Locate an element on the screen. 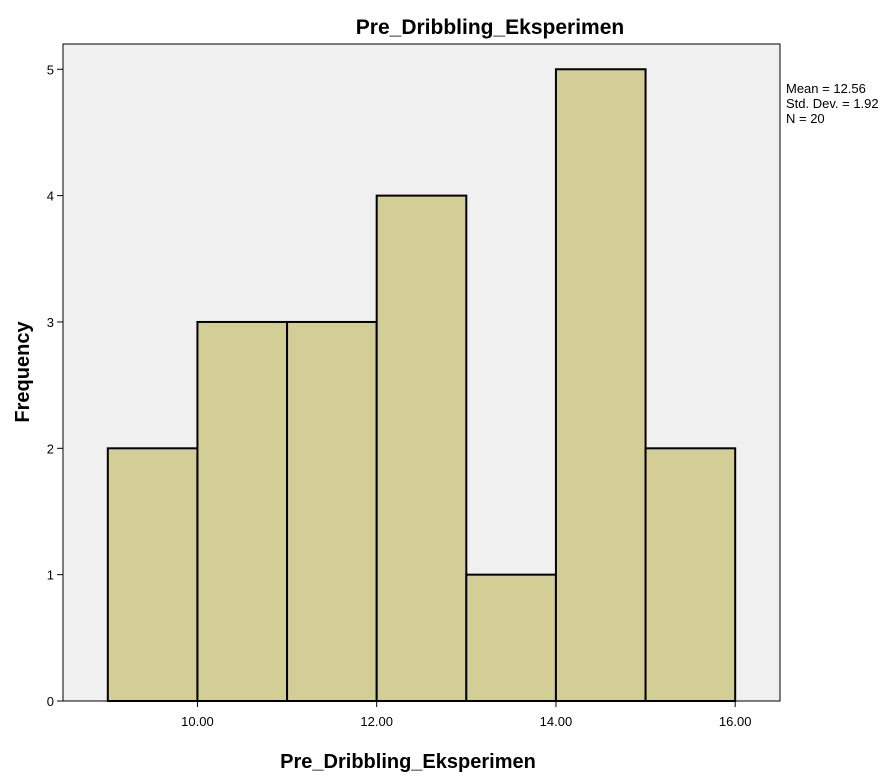 This screenshot has height=781, width=883. chart-title: Pre_Dribbling_Eksperimen is located at coordinates (490, 27).